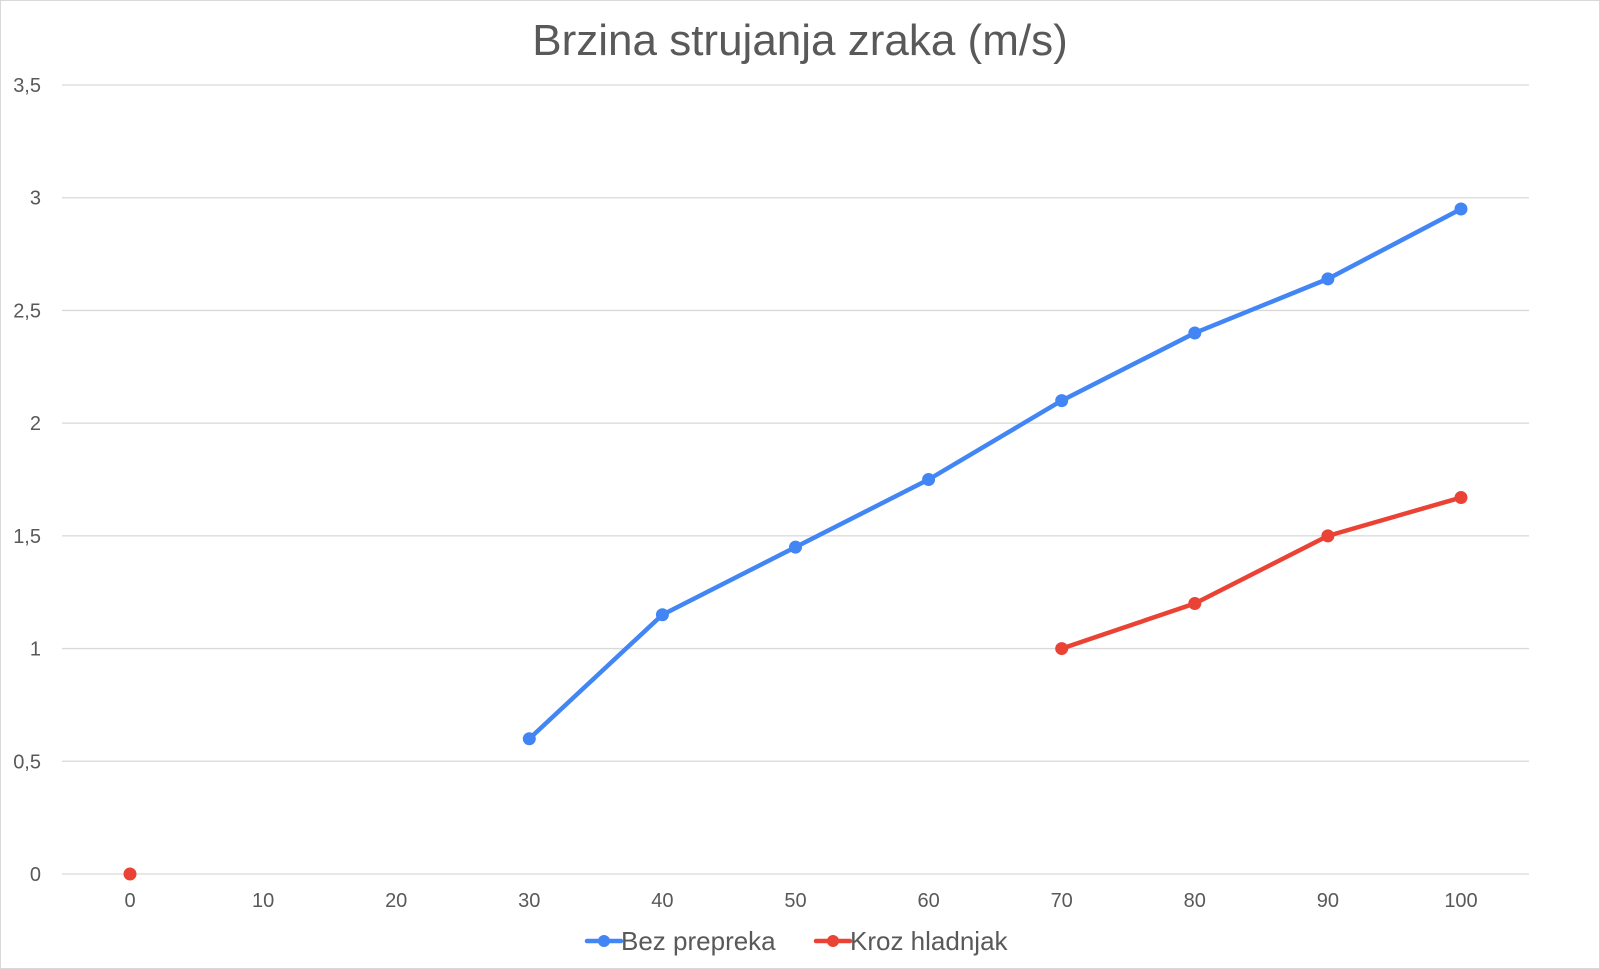 The height and width of the screenshot is (969, 1600). Describe the element at coordinates (799, 40) in the screenshot. I see `chart-title: Brzina strujanja zraka (m/s)` at that location.